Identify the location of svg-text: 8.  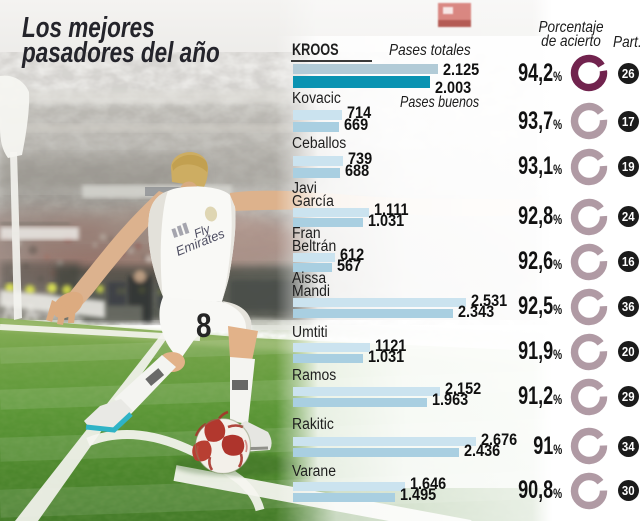
(204, 325).